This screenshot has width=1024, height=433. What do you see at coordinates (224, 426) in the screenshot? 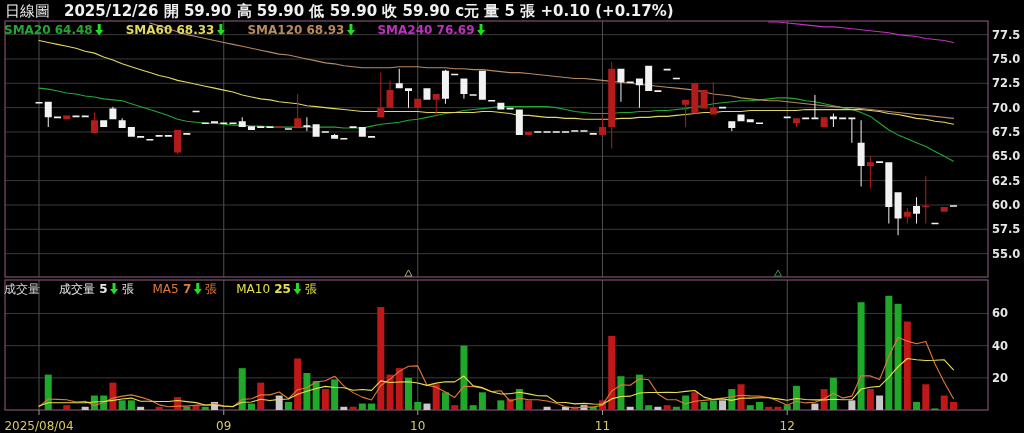
I see `x-tick-label: 09` at bounding box center [224, 426].